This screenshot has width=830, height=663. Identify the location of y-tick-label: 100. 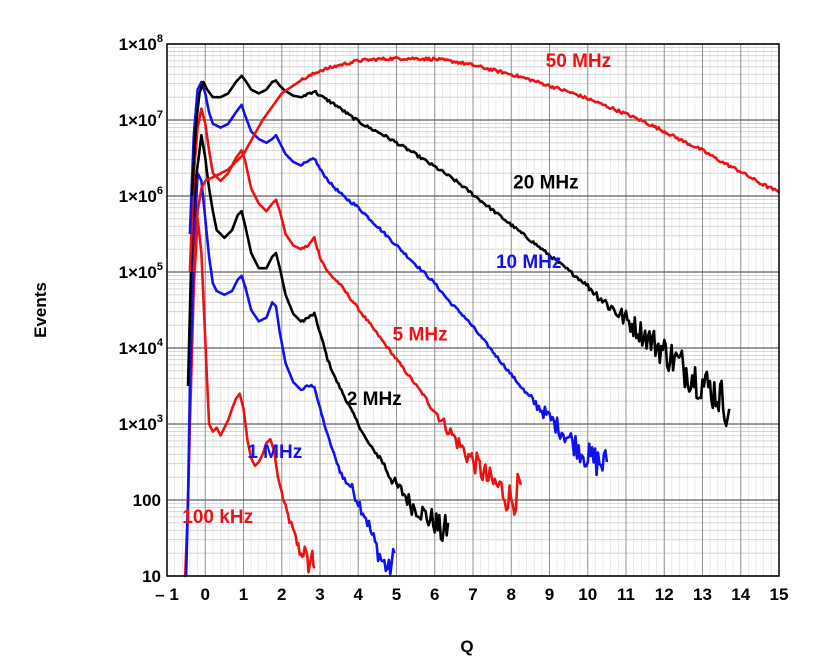
(147, 500).